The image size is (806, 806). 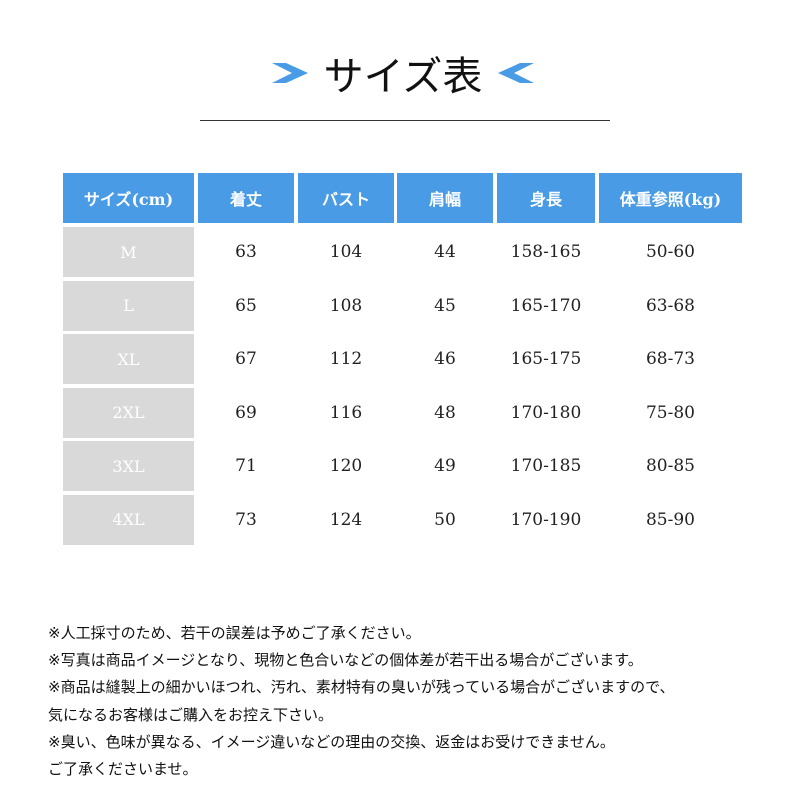 What do you see at coordinates (246, 519) in the screenshot?
I see `table-cell: 73` at bounding box center [246, 519].